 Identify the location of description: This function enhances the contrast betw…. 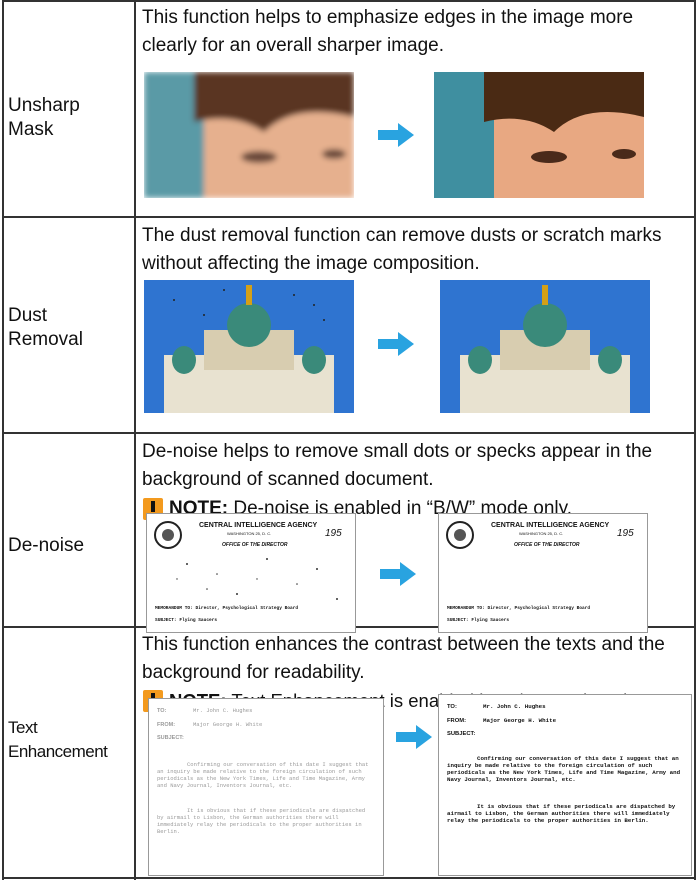
(403, 658).